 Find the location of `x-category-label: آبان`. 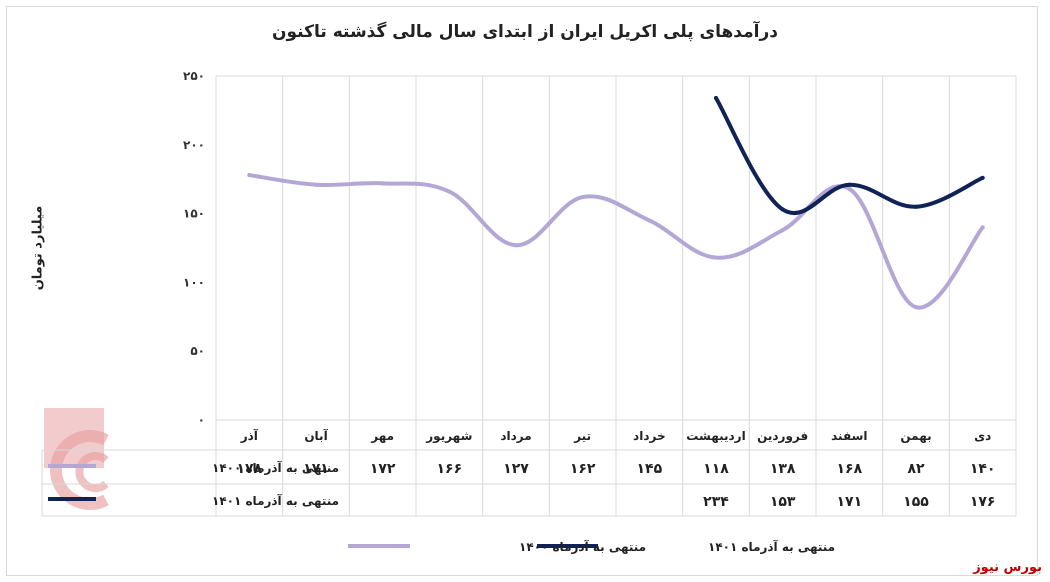

x-category-label: آبان is located at coordinates (316, 435).